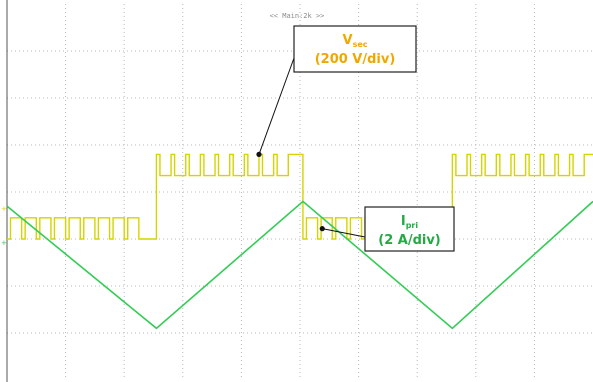 This screenshot has width=593, height=382. What do you see at coordinates (322, 229) in the screenshot?
I see `ipri-callout-dot` at bounding box center [322, 229].